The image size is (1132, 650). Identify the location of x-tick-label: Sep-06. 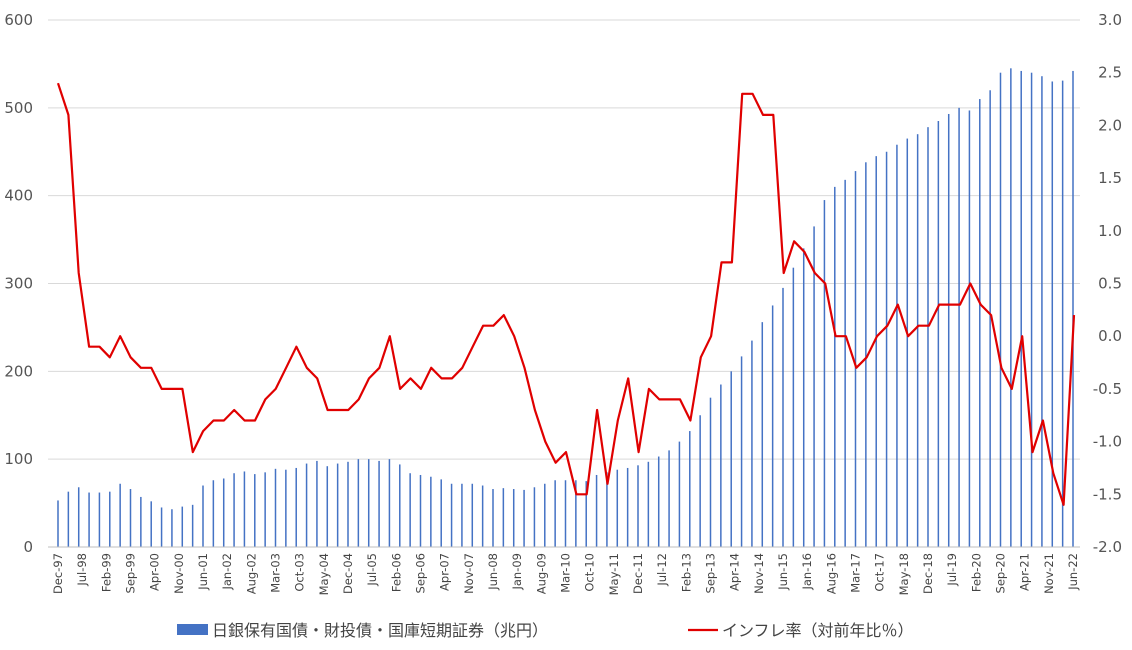
(421, 573).